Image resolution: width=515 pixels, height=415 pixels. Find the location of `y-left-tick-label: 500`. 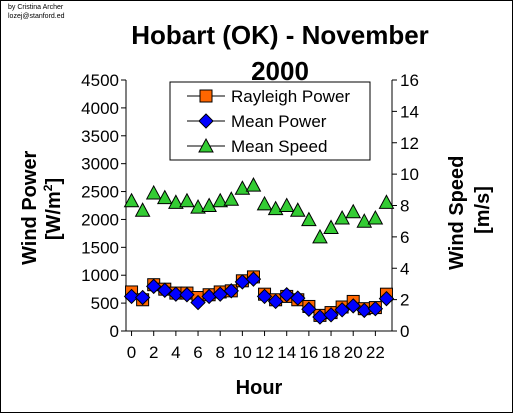

y-left-tick-label: 500 is located at coordinates (105, 303).